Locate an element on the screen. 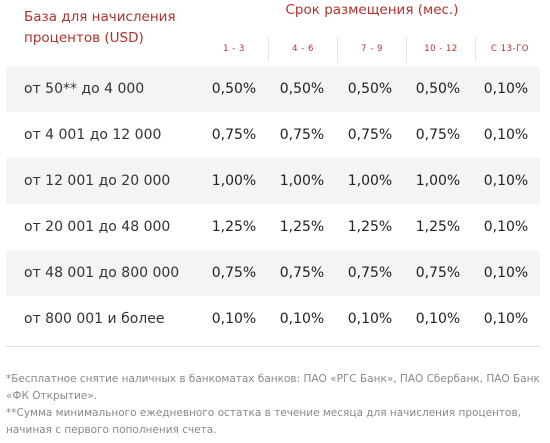 This screenshot has width=550, height=443. base-header-line1: База для начисления is located at coordinates (100, 17).